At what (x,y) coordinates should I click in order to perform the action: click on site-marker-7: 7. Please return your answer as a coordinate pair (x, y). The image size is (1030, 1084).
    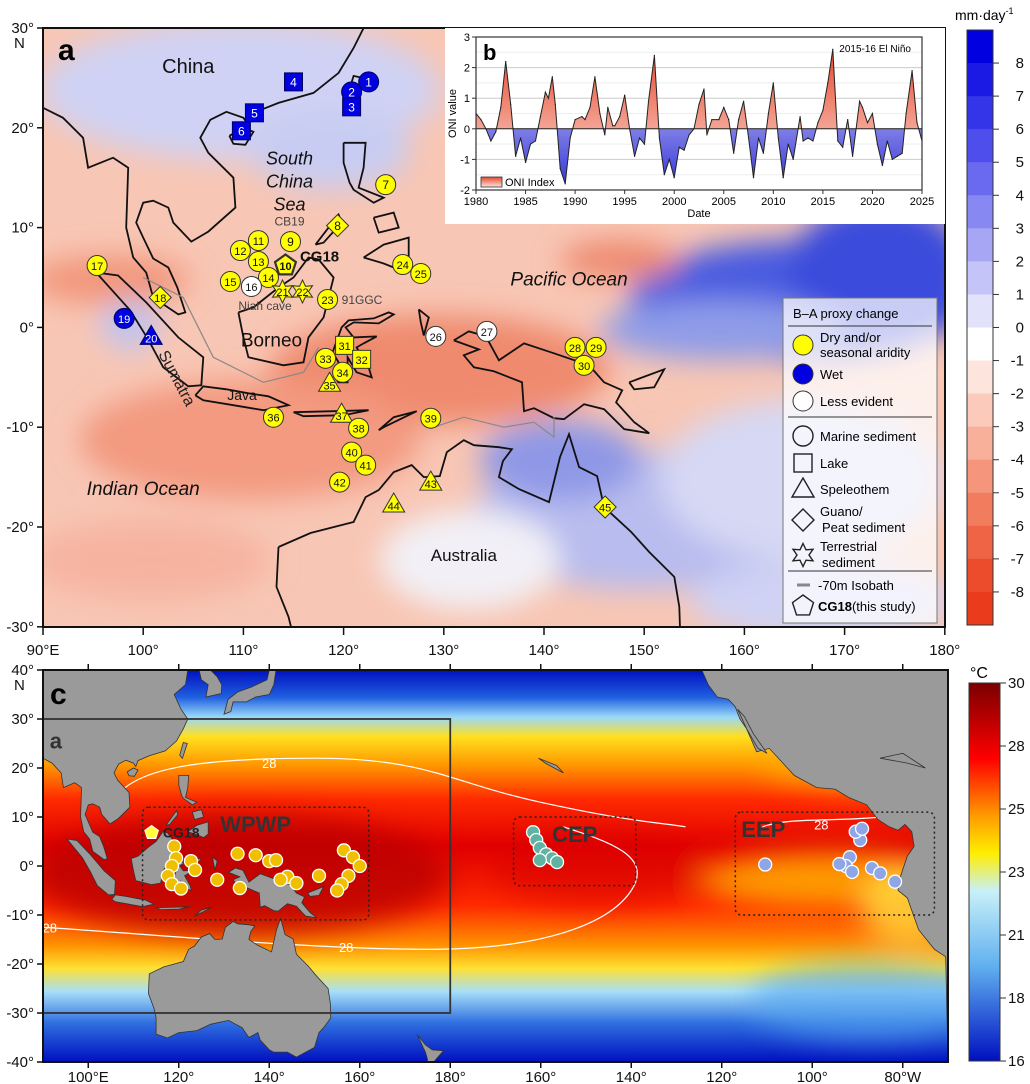
    Looking at the image, I should click on (386, 185).